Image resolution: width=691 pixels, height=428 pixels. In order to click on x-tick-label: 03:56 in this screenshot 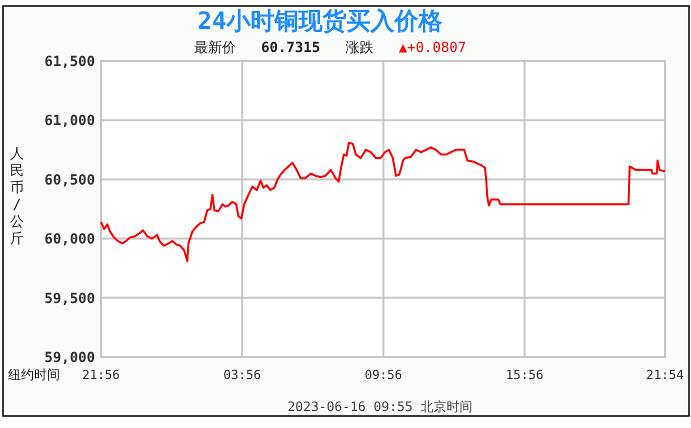, I will do `click(242, 374)`.